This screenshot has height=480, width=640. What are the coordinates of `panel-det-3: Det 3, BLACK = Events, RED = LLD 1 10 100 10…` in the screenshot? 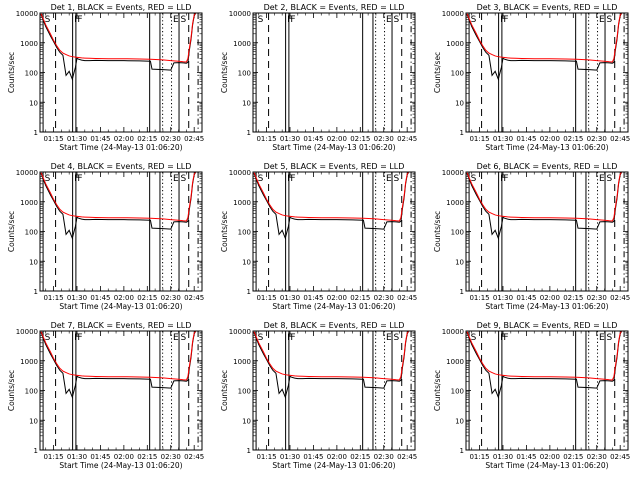 It's located at (531, 77).